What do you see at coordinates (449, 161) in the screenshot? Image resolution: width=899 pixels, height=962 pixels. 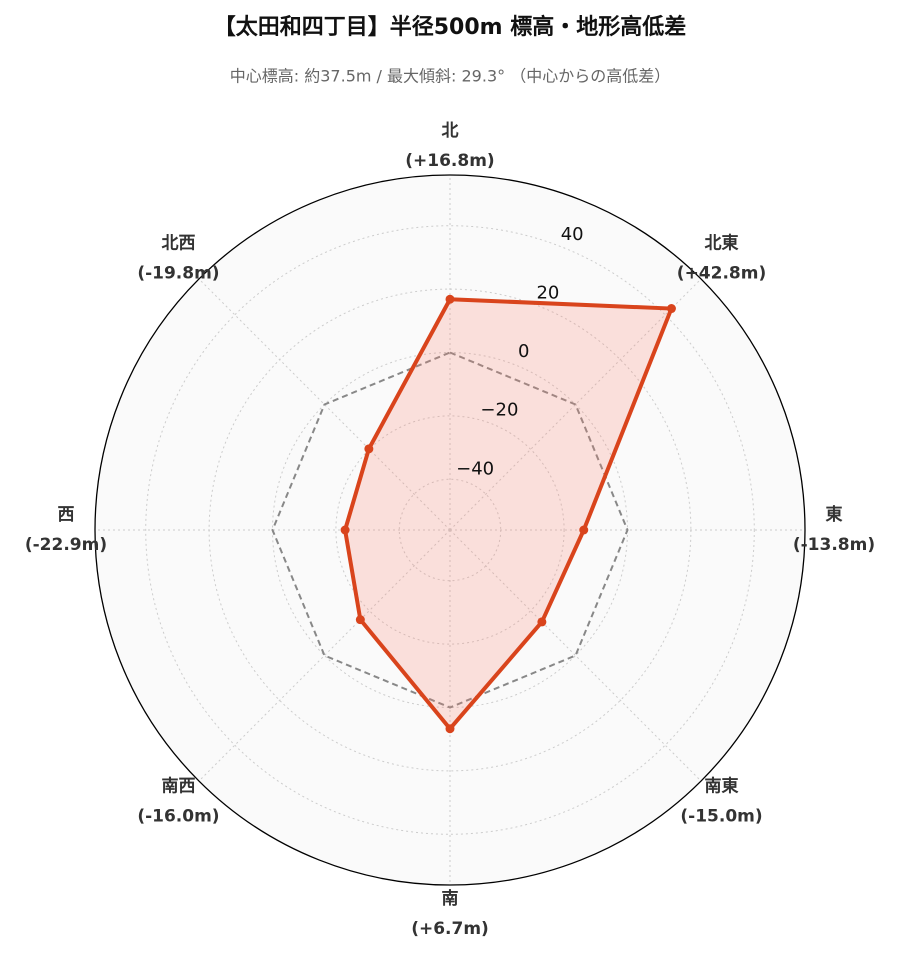 I see `category-value-label: (+16.8m)` at bounding box center [449, 161].